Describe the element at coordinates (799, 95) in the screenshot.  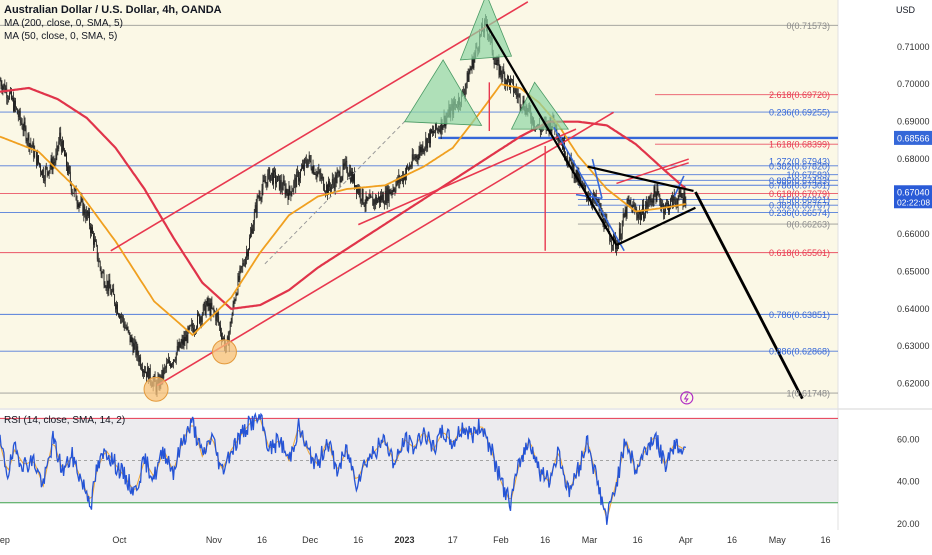
I see `fib-level-label: 2.618(0.69720)` at that location.